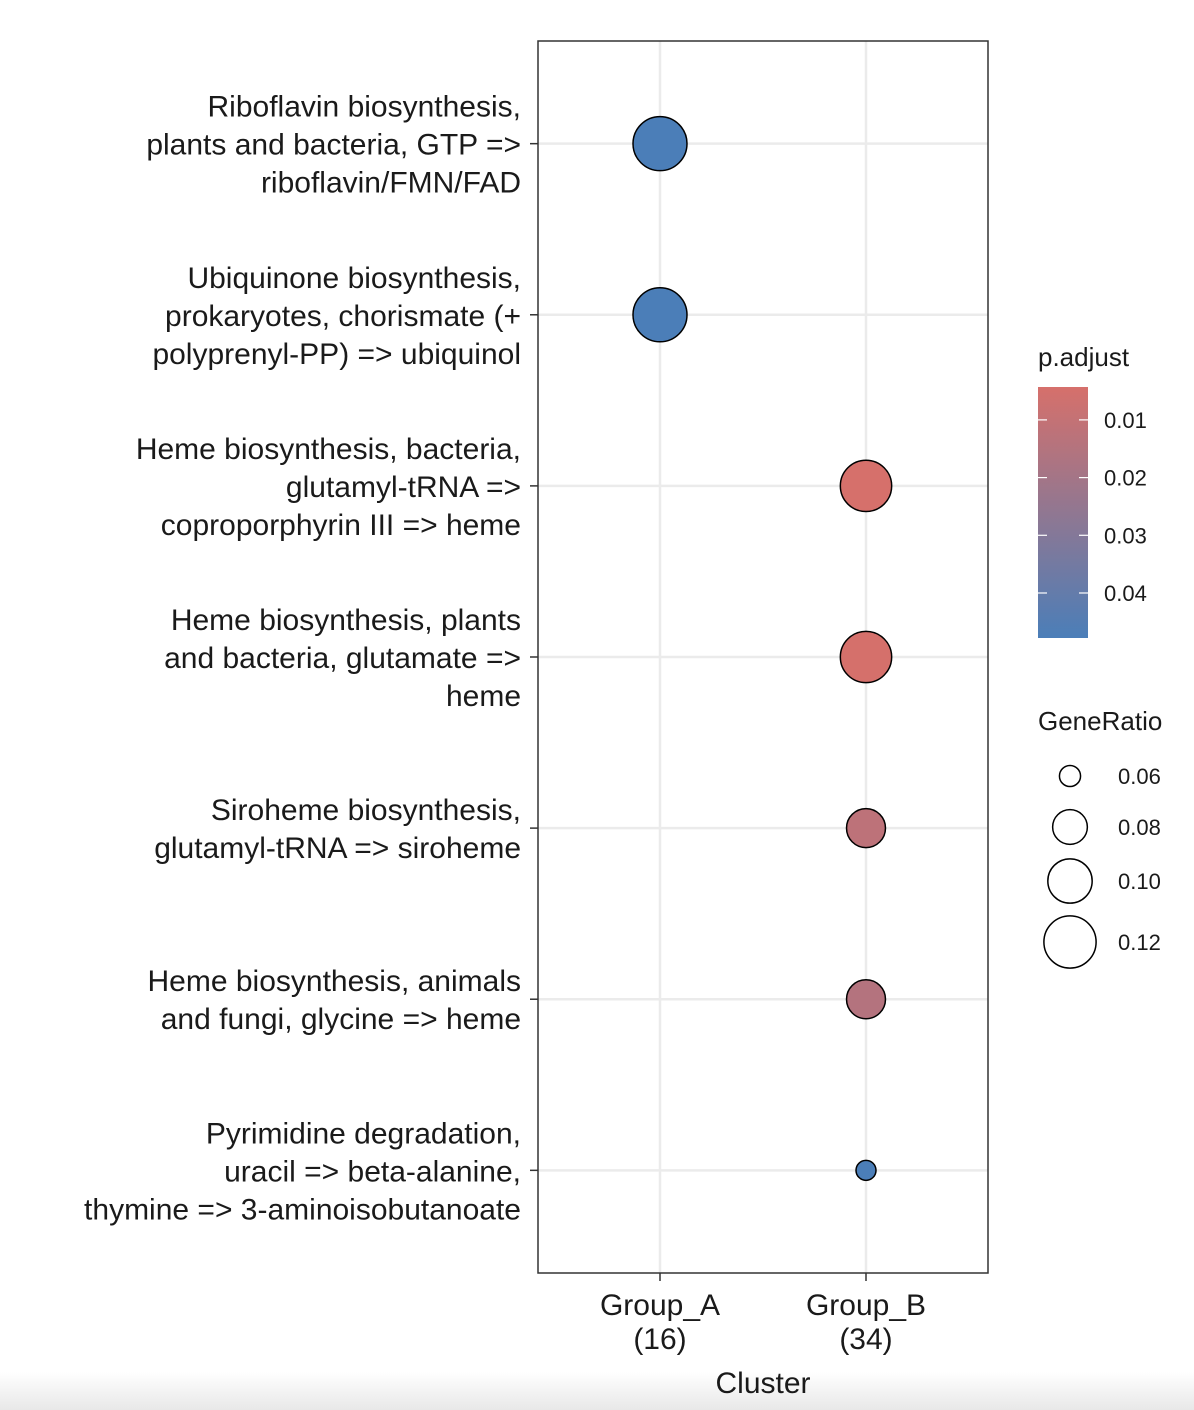 This screenshot has height=1410, width=1194. Describe the element at coordinates (1125, 593) in the screenshot. I see `color-tick-label: 0.04` at that location.